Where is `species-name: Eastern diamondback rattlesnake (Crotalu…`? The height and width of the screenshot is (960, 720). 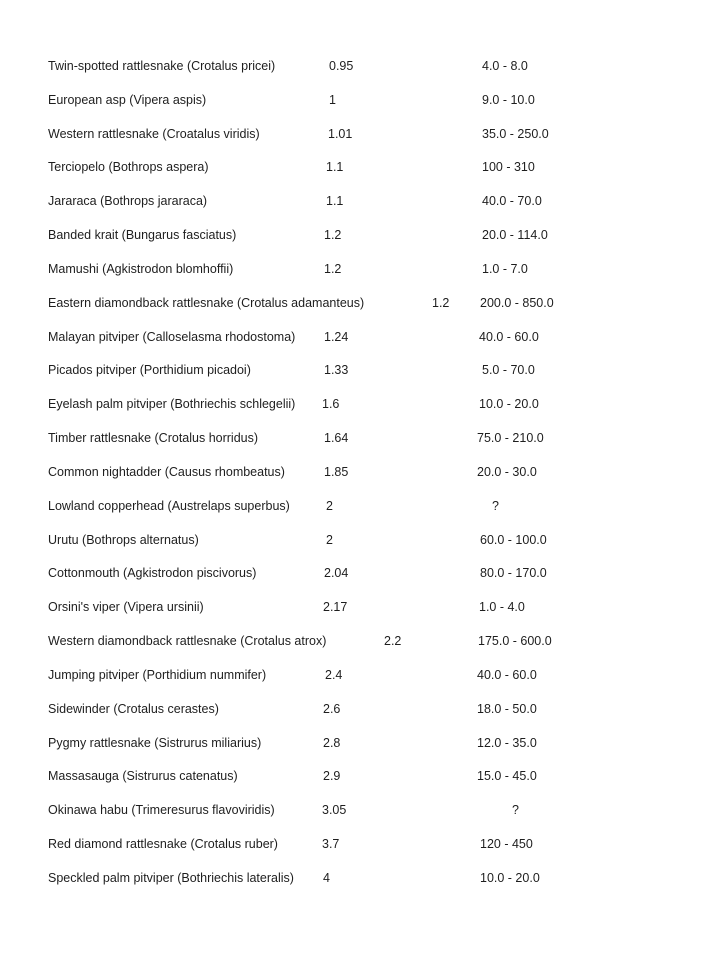 species-name: Eastern diamondback rattlesnake (Crotalu… is located at coordinates (206, 302).